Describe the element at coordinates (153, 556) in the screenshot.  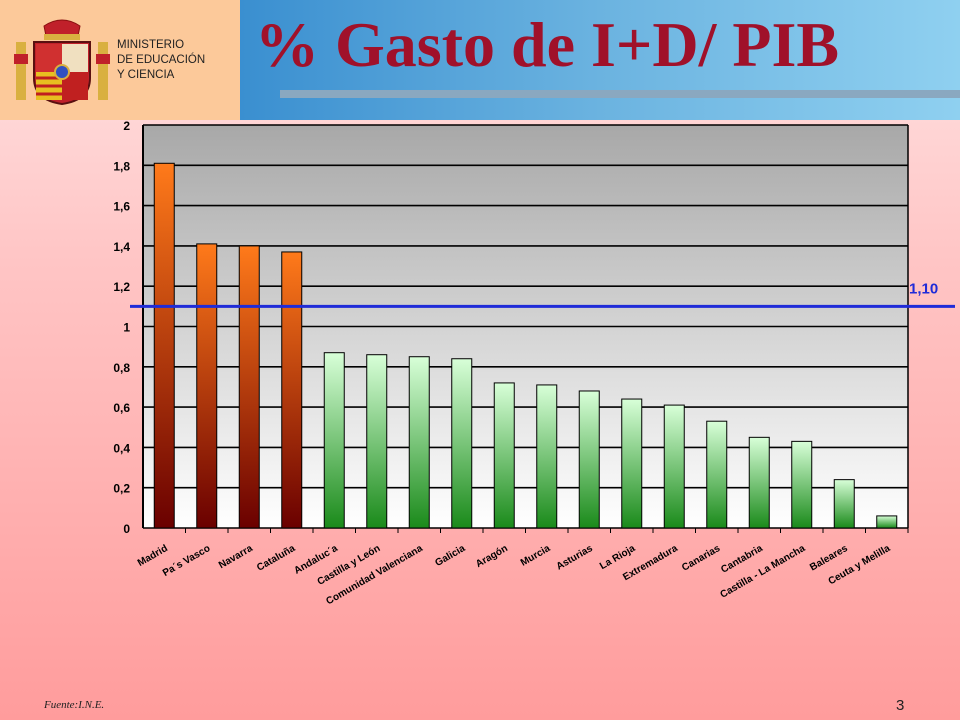
I see `x-tick-label: Madrid` at that location.